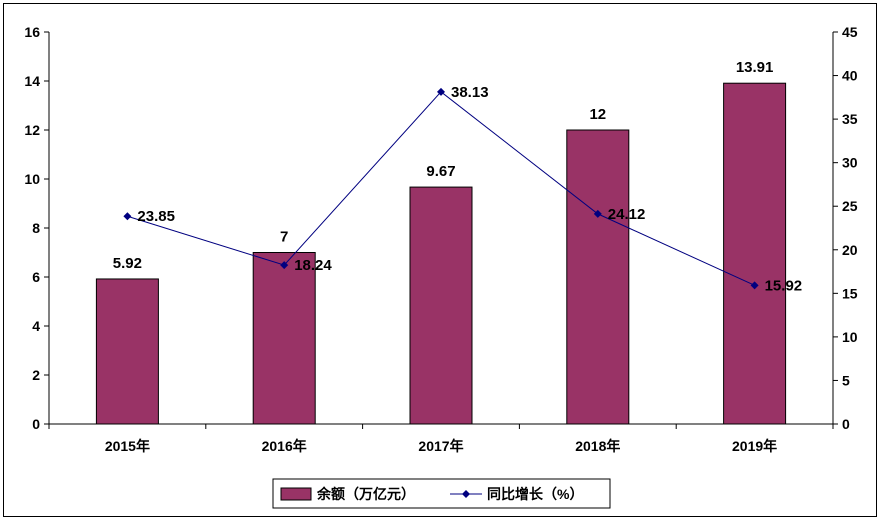  Describe the element at coordinates (156, 216) in the screenshot. I see `line-value-label: 23.85` at that location.